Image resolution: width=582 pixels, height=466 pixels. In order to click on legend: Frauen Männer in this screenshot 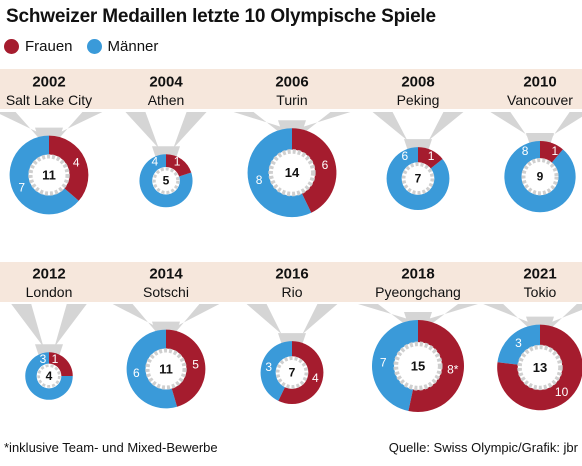, I will do `click(88, 46)`.